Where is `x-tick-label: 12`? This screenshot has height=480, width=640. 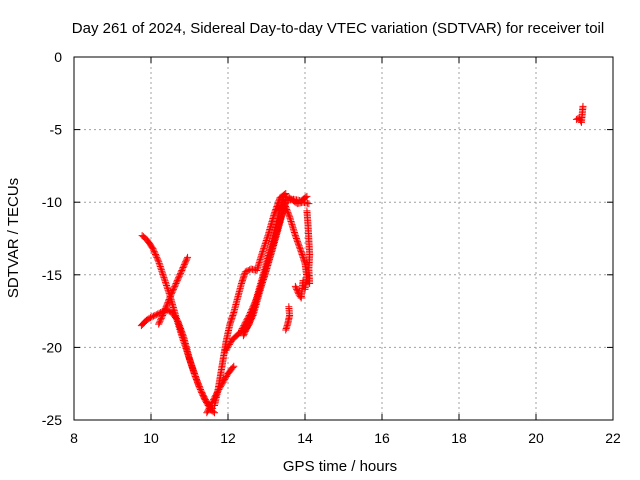 x-tick-label: 12 is located at coordinates (228, 438).